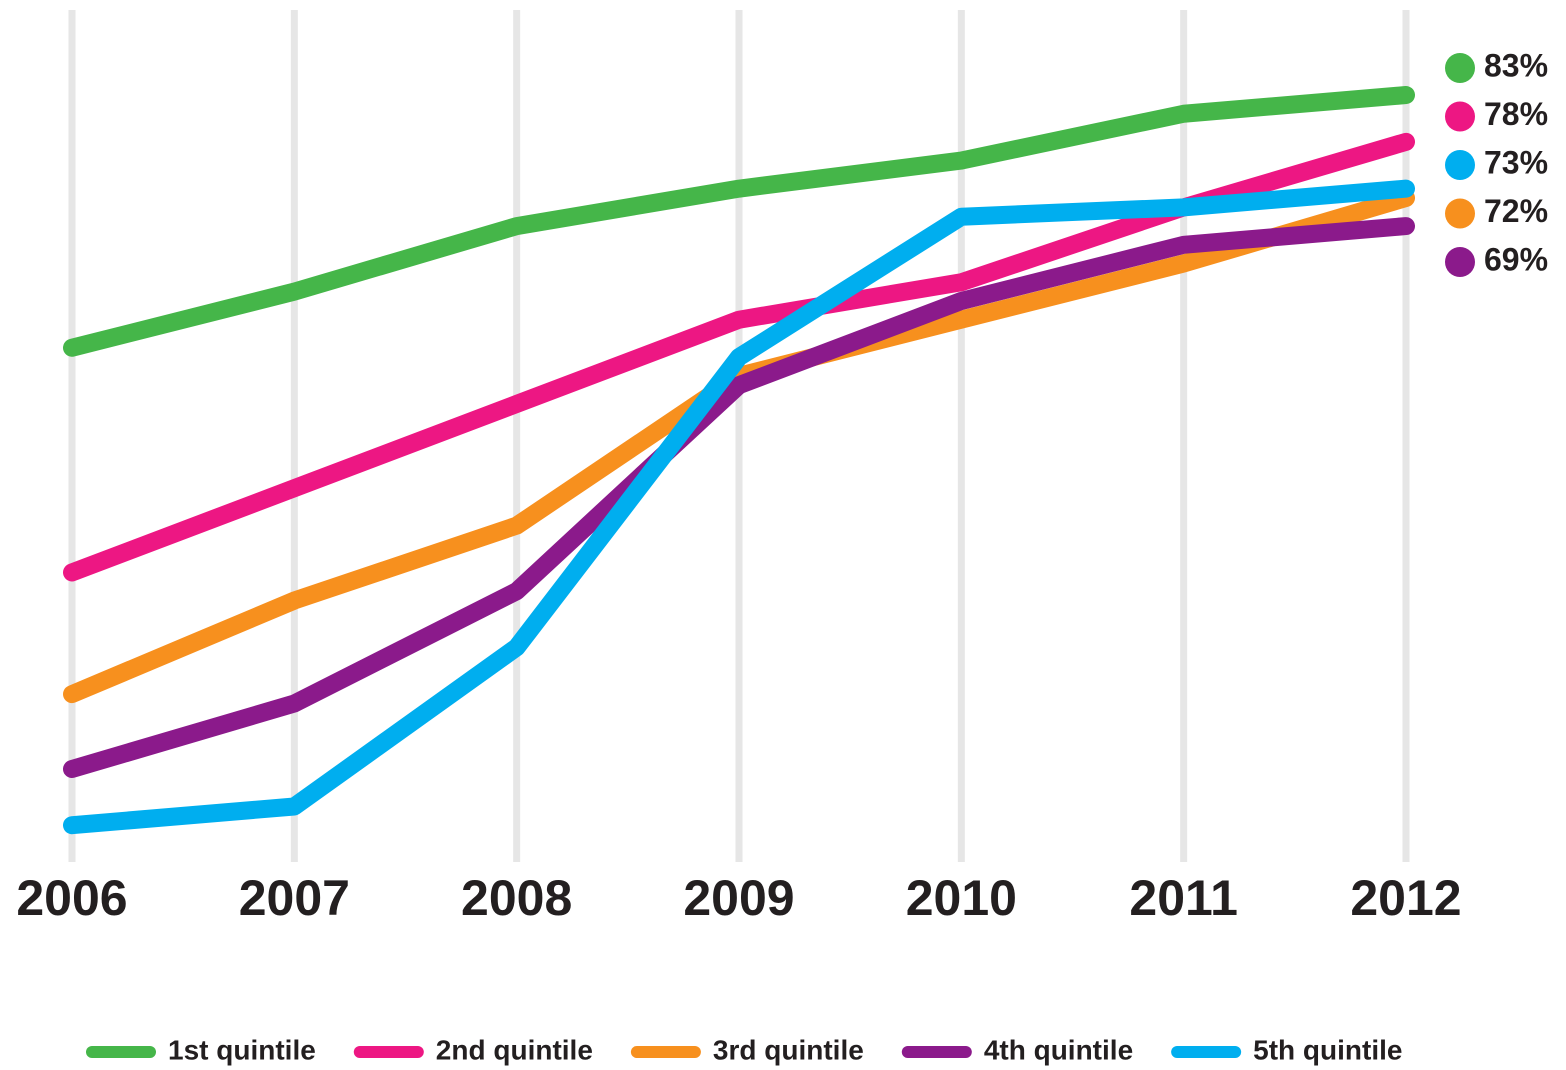 This screenshot has height=1070, width=1566. I want to click on x-tick-label: 2009, so click(738, 898).